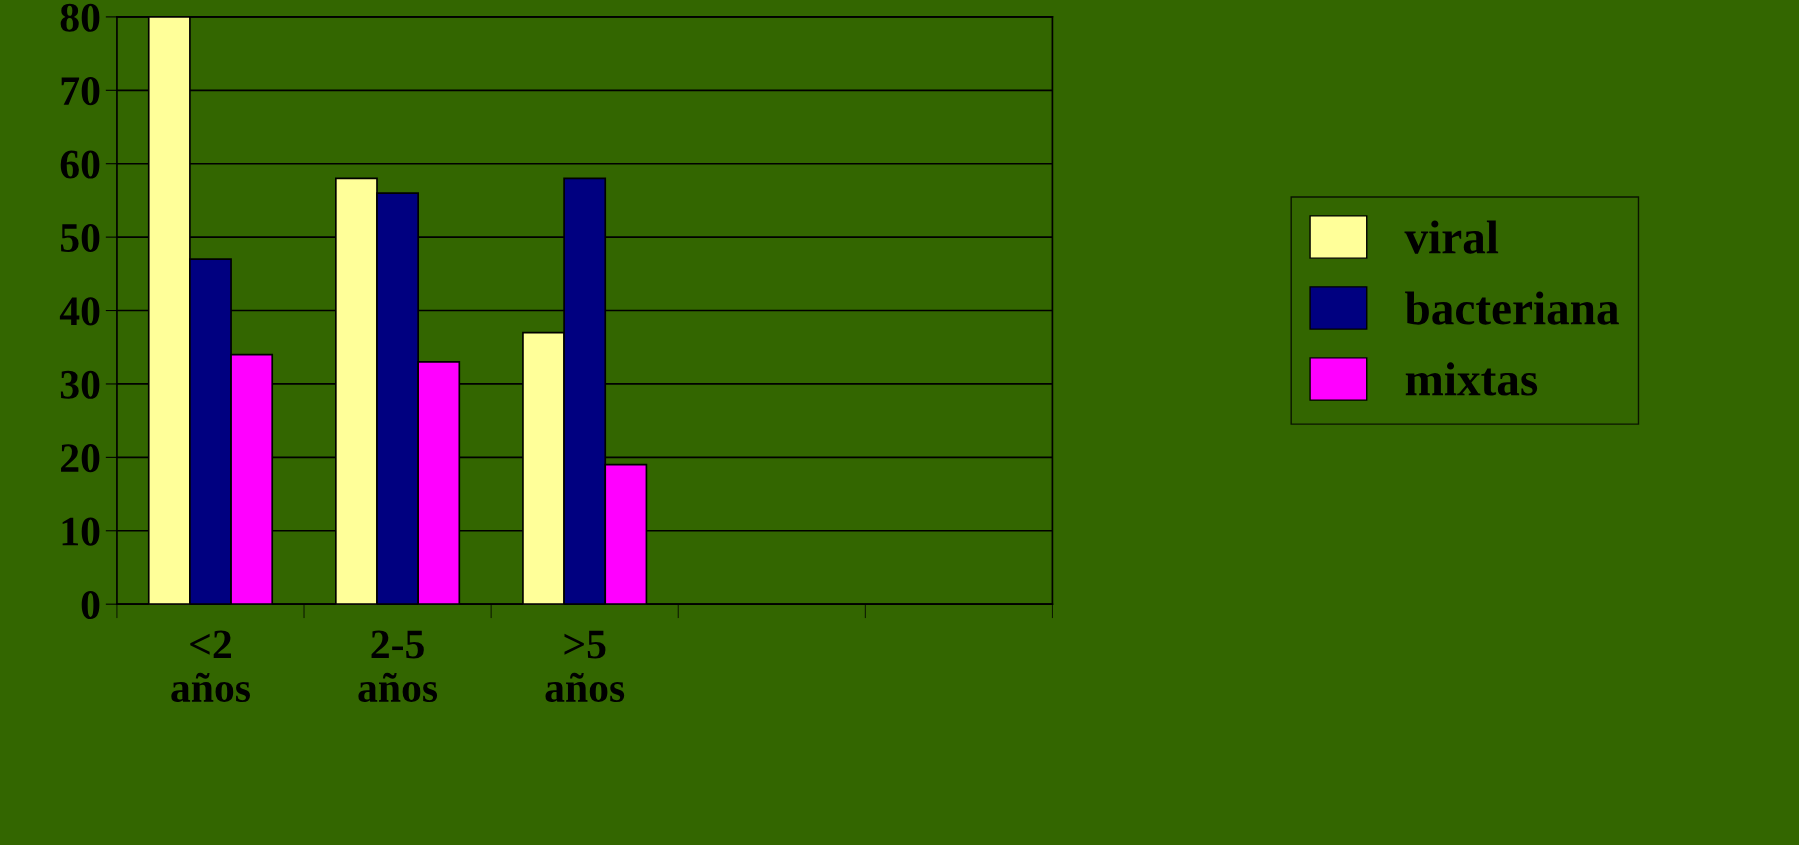  What do you see at coordinates (79, 311) in the screenshot?
I see `y-tick-label: 40` at bounding box center [79, 311].